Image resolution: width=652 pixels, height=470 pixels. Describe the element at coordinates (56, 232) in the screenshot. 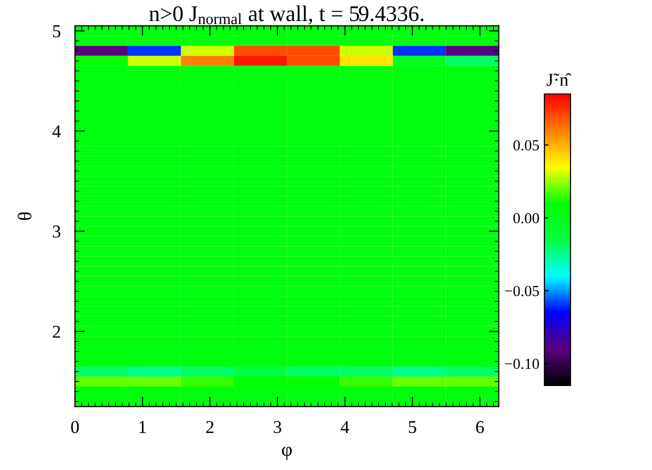

I see `y-tick-label: 3` at that location.